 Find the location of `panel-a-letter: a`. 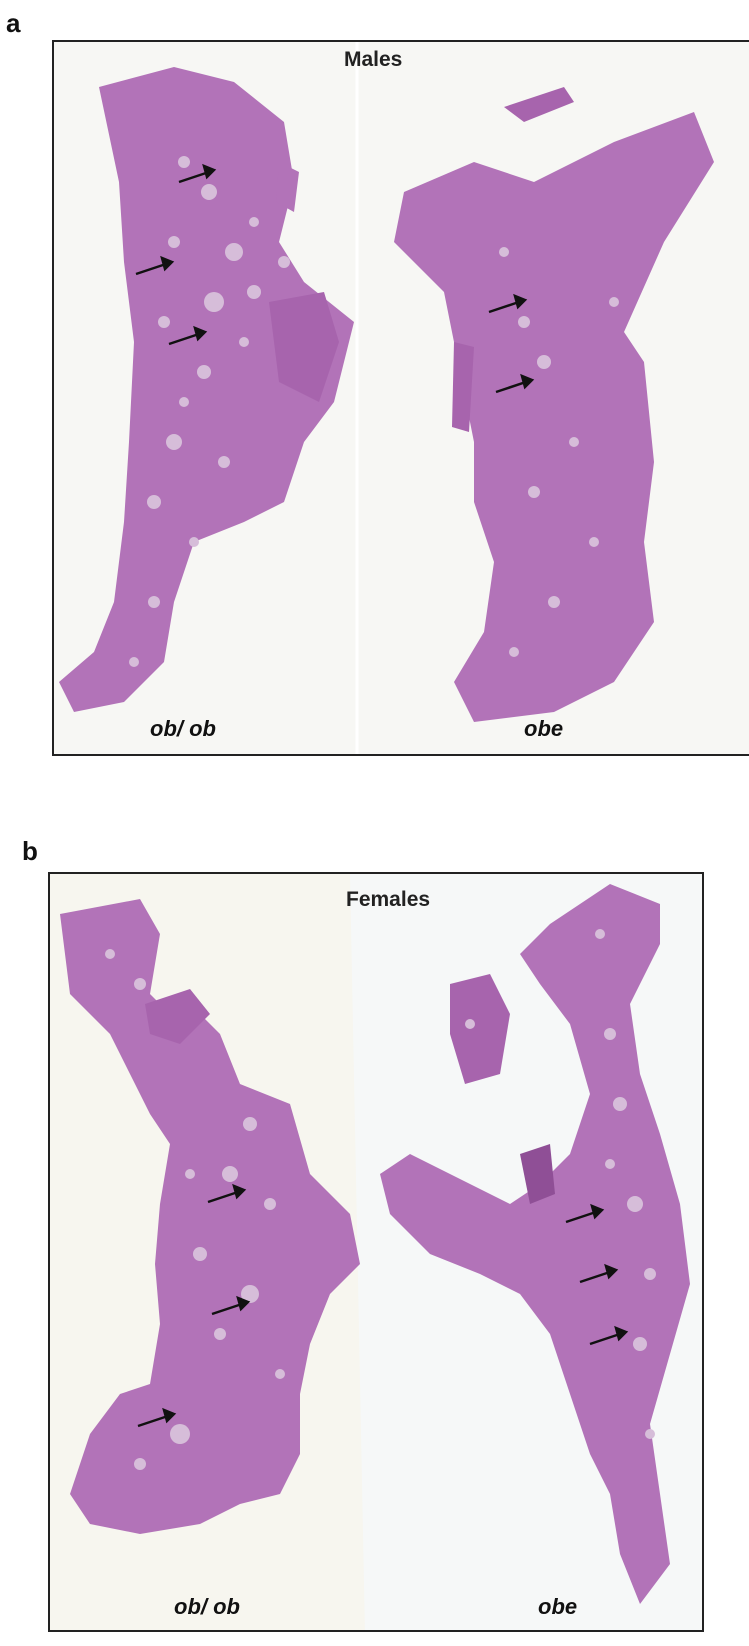

panel-a-letter: a is located at coordinates (13, 23).